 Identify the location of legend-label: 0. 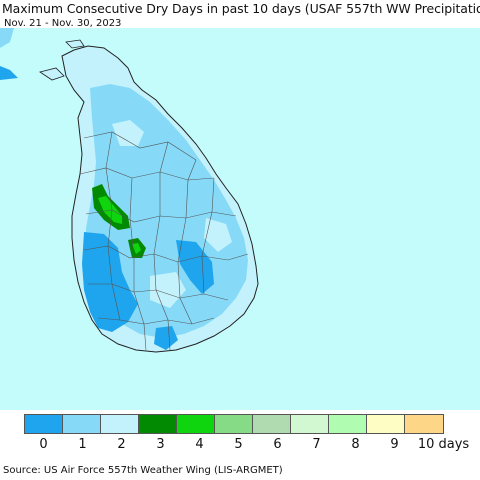
(43, 444).